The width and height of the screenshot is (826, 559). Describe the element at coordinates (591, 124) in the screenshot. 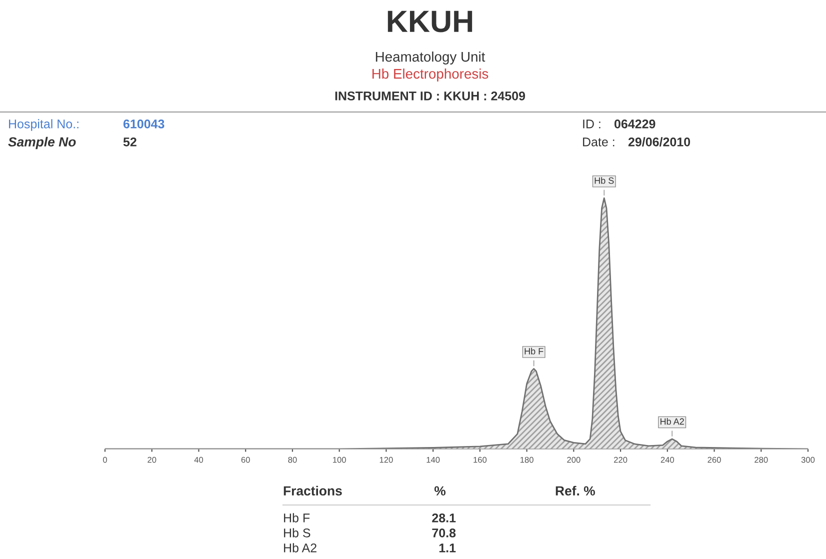

I see `text: ID :` at that location.